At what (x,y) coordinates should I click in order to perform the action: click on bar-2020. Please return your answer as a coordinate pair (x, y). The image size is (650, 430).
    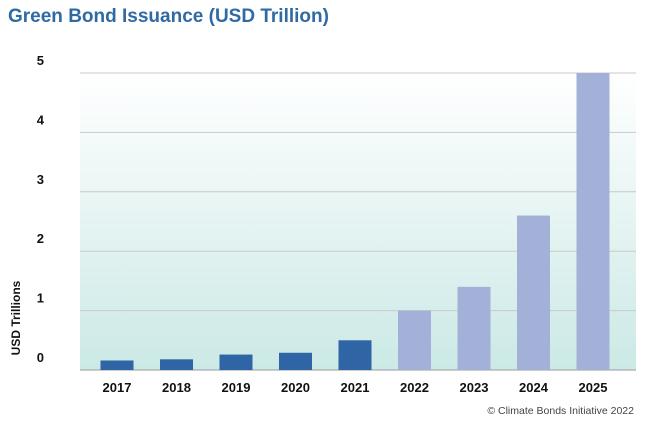
    Looking at the image, I should click on (295, 361).